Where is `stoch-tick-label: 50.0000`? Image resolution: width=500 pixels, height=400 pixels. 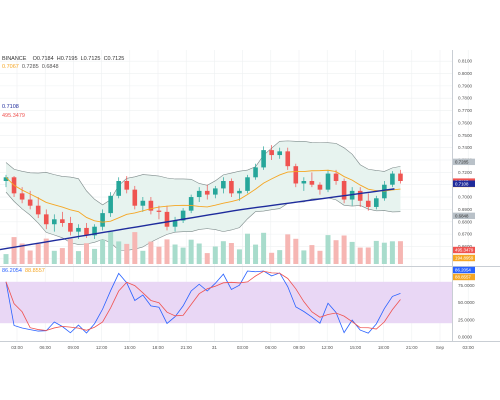 stoch-tick-label: 50.0000 is located at coordinates (466, 302).